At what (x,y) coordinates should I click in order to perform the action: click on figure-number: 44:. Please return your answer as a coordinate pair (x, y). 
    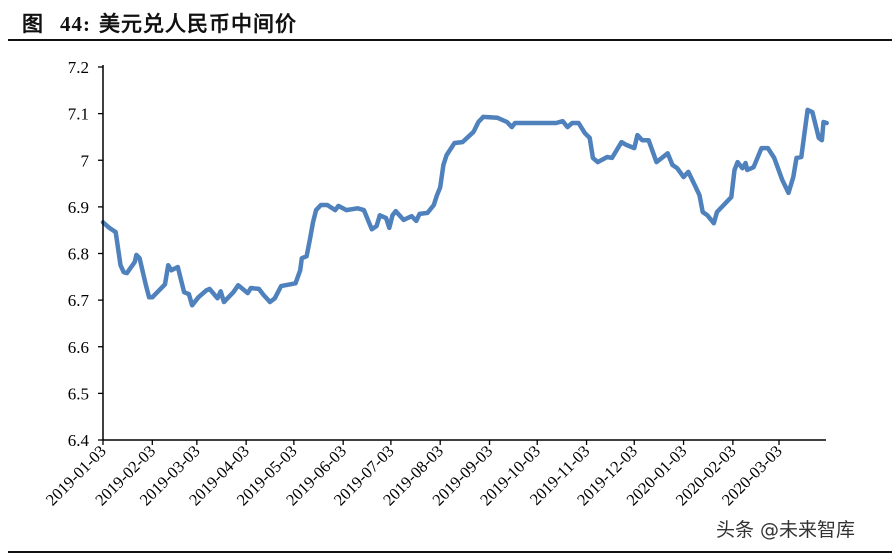
    Looking at the image, I should click on (75, 24).